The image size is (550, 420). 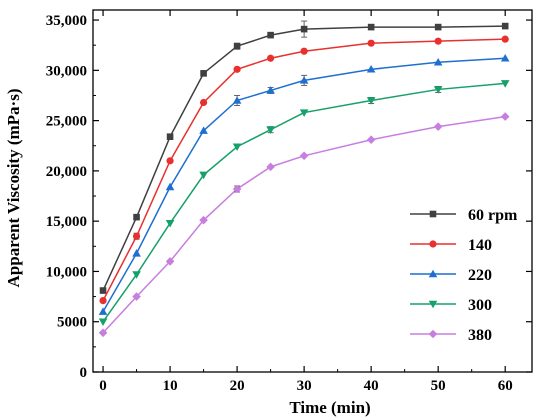 What do you see at coordinates (66, 222) in the screenshot?
I see `y-tick-label: 15,000` at bounding box center [66, 222].